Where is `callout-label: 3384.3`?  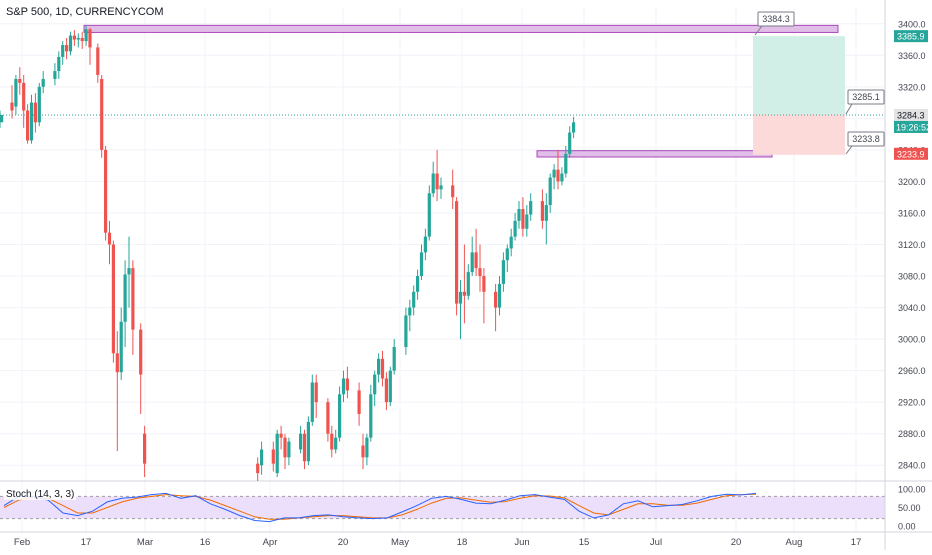
callout-label: 3384.3 is located at coordinates (776, 19).